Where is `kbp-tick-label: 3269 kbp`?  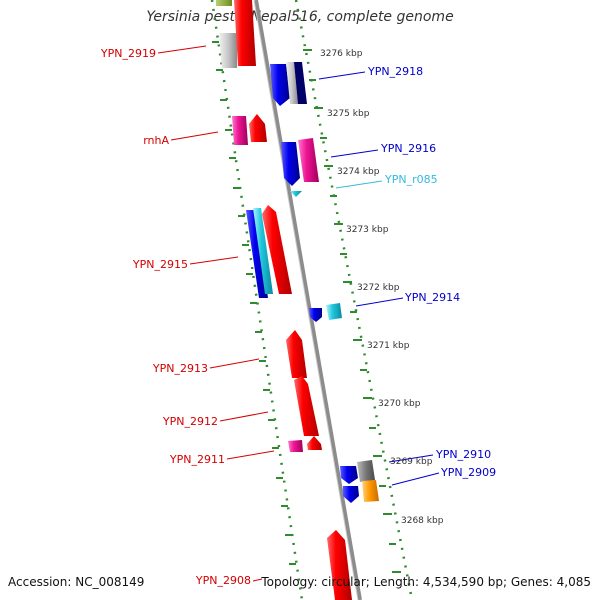 kbp-tick-label: 3269 kbp is located at coordinates (411, 462).